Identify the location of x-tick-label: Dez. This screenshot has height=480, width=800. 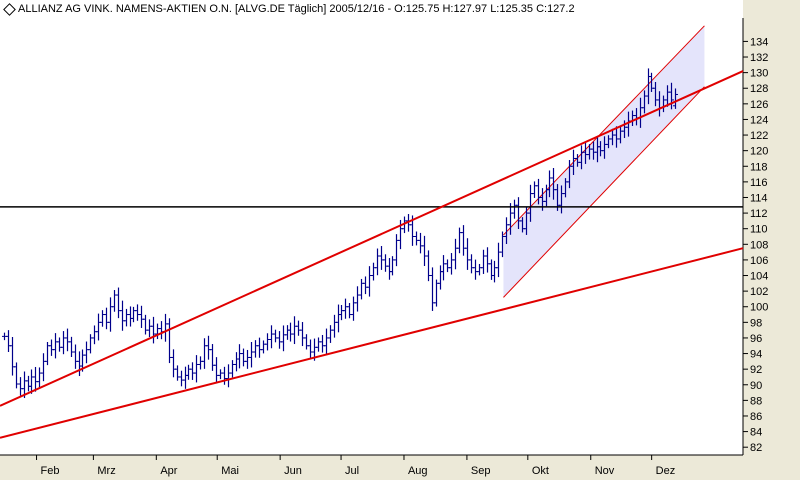
(666, 471).